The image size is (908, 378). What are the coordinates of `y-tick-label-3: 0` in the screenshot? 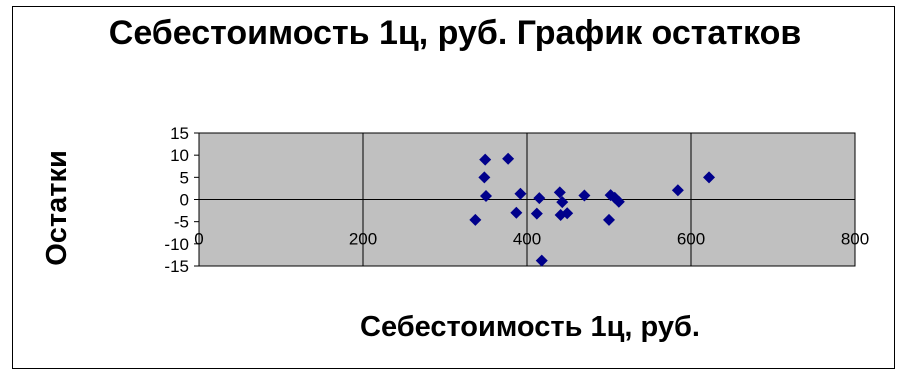 It's located at (184, 200).